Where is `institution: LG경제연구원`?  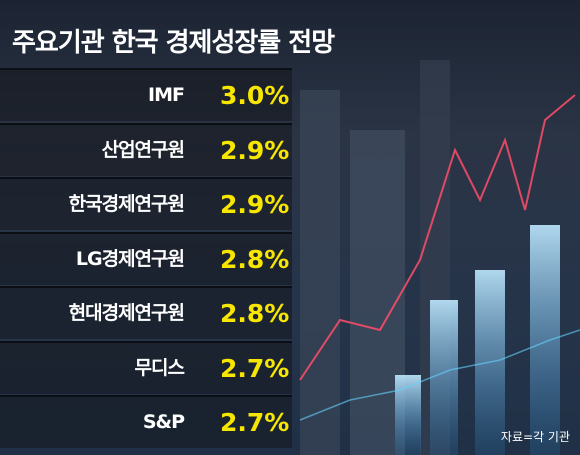
institution: LG경제연구원 is located at coordinates (130, 258).